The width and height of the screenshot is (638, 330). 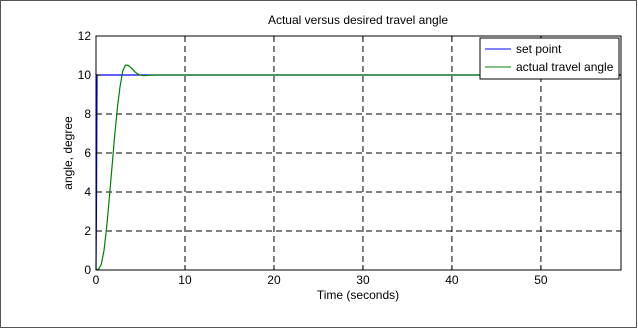 What do you see at coordinates (274, 280) in the screenshot?
I see `x-tick-label: 20` at bounding box center [274, 280].